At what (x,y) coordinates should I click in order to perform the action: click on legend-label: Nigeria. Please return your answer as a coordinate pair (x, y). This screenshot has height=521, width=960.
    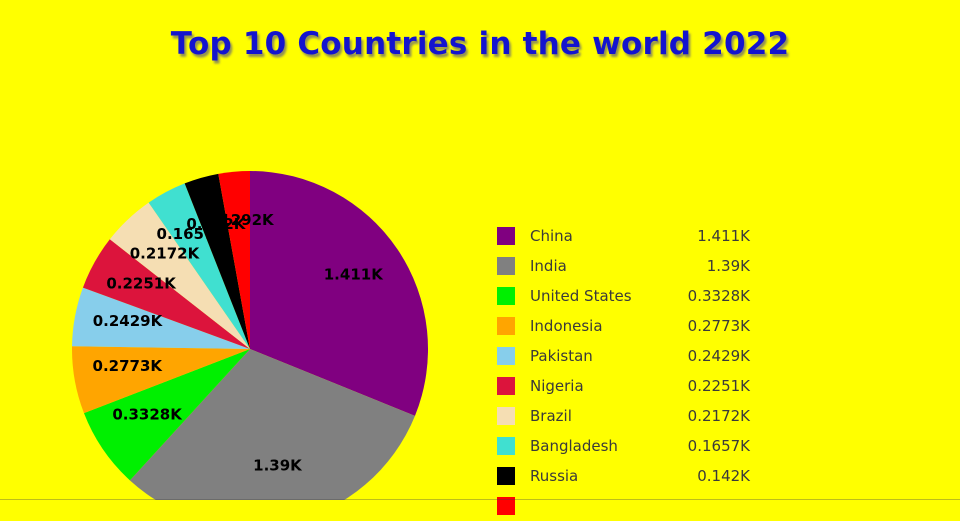
    Looking at the image, I should click on (557, 386).